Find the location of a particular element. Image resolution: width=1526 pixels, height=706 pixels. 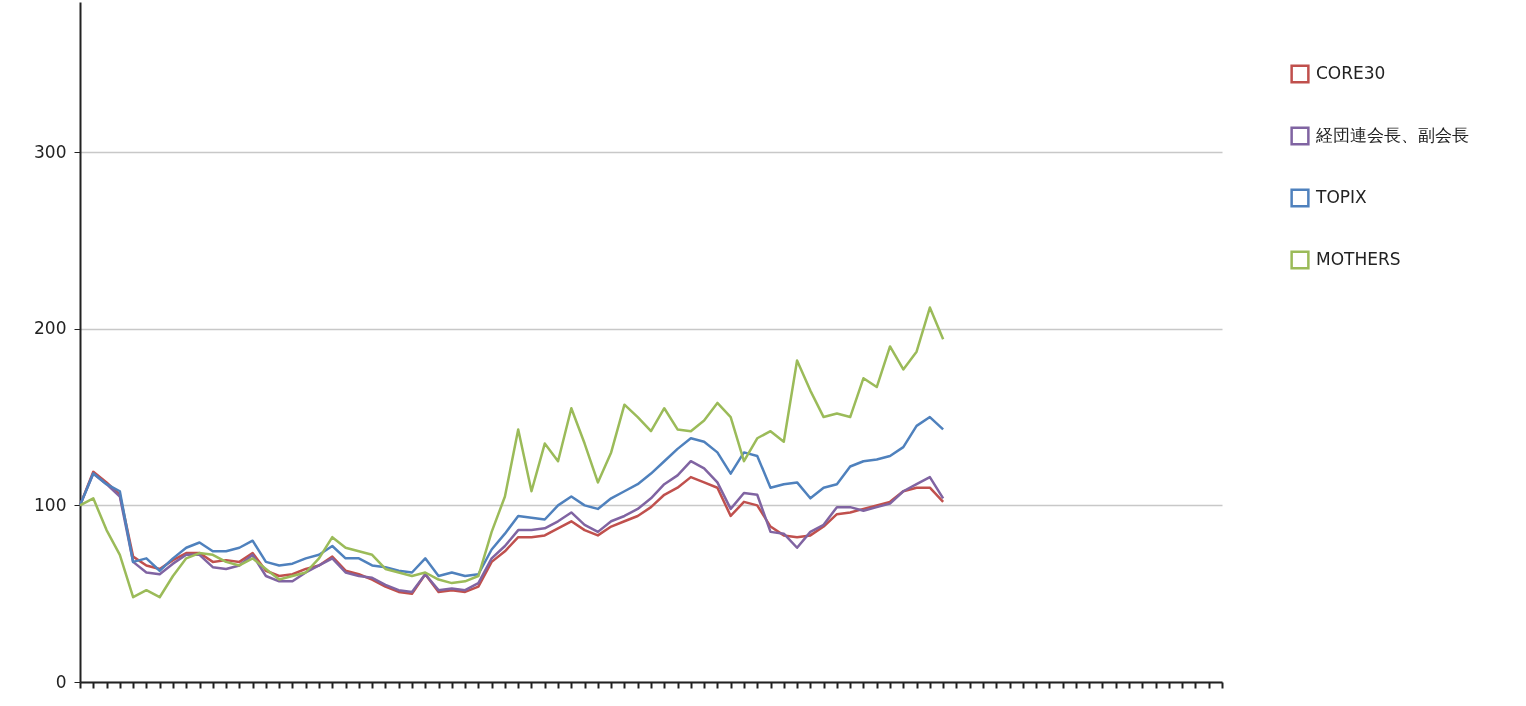

y-tick-label: 200 is located at coordinates (50, 328).